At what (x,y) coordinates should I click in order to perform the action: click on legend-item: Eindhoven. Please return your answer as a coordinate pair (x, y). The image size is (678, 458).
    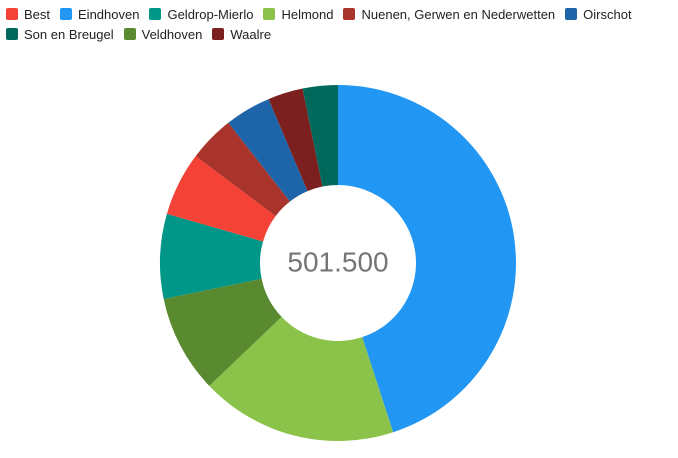
    Looking at the image, I should click on (99, 14).